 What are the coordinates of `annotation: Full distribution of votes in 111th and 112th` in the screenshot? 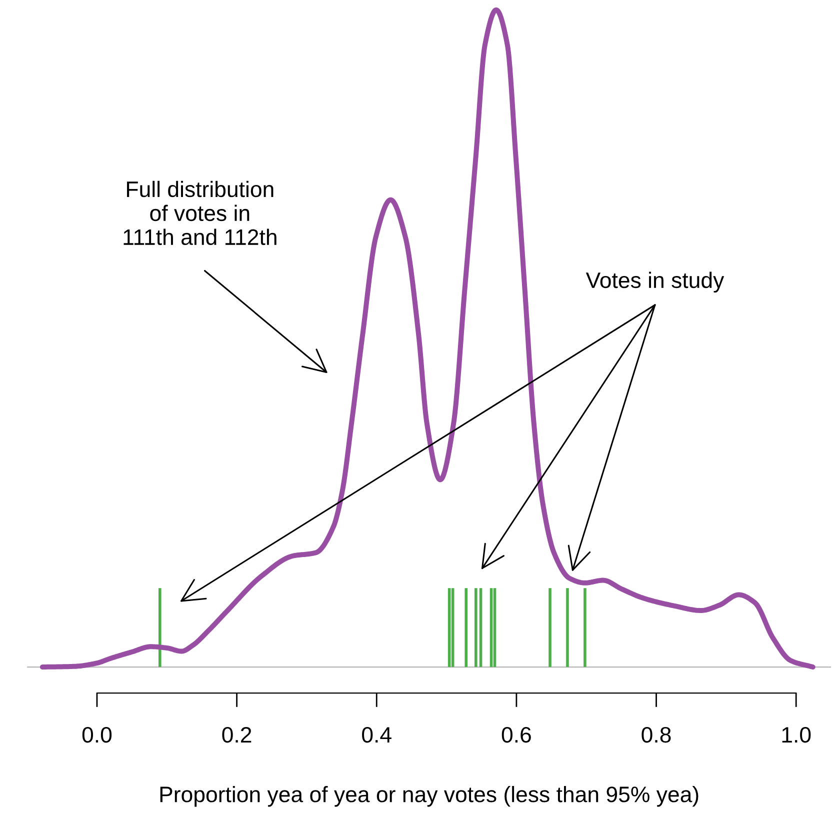 It's located at (200, 213).